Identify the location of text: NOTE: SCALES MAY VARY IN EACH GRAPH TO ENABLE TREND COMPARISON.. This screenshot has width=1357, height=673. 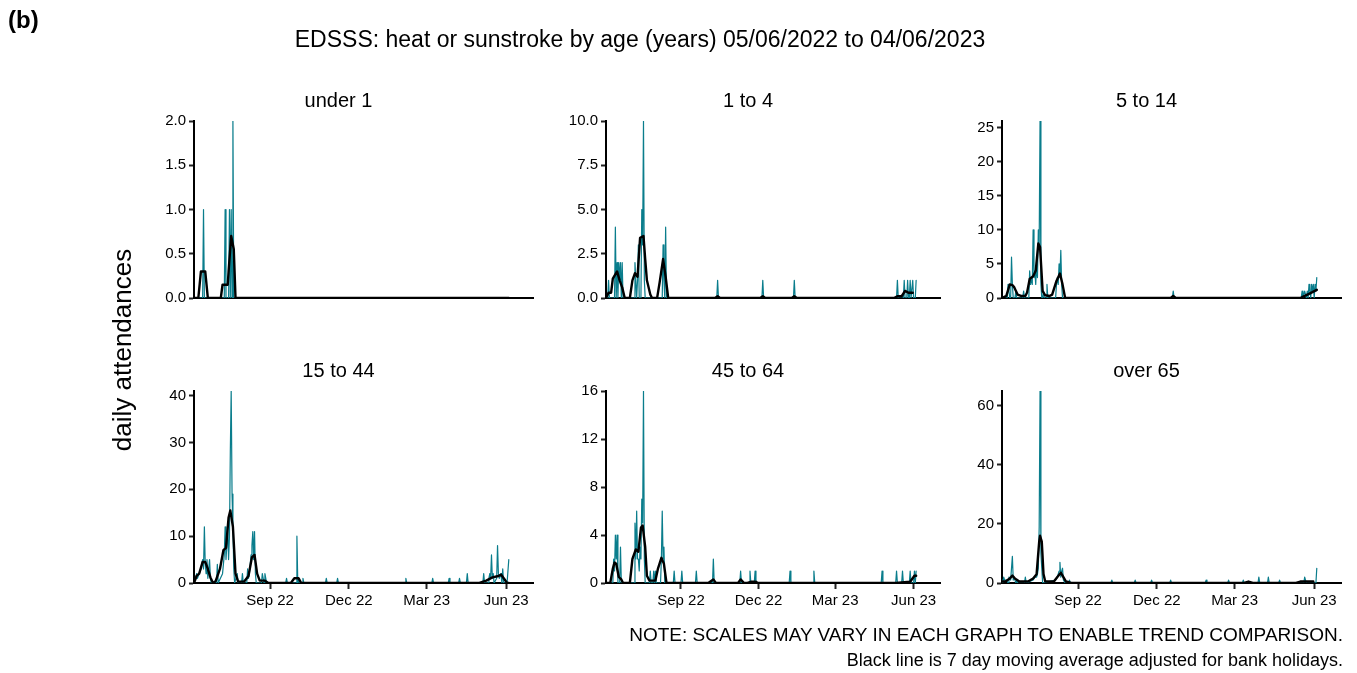
(986, 635).